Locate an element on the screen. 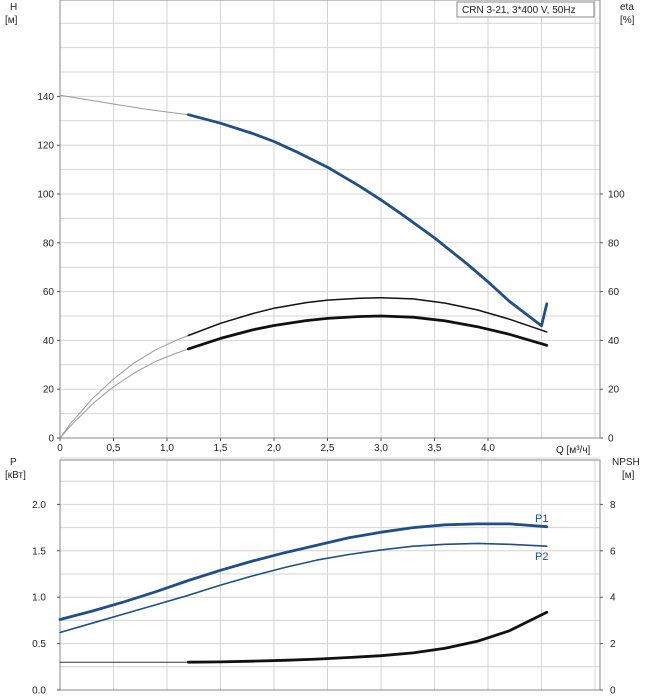 This screenshot has height=700, width=658. x-tick-label: 0,5 is located at coordinates (114, 448).